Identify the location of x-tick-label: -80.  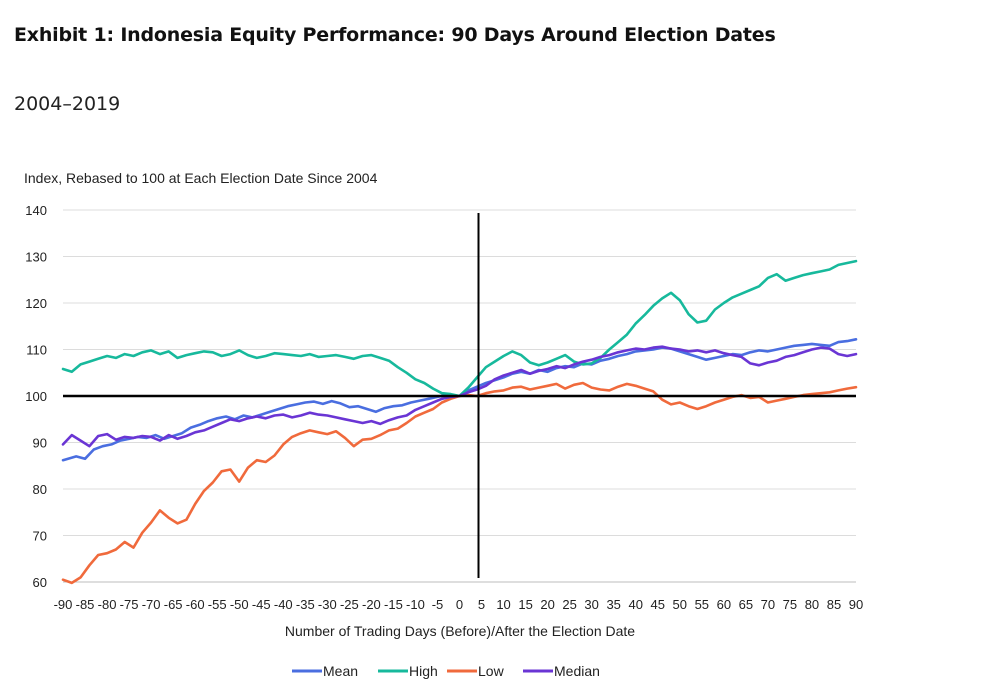
(107, 604).